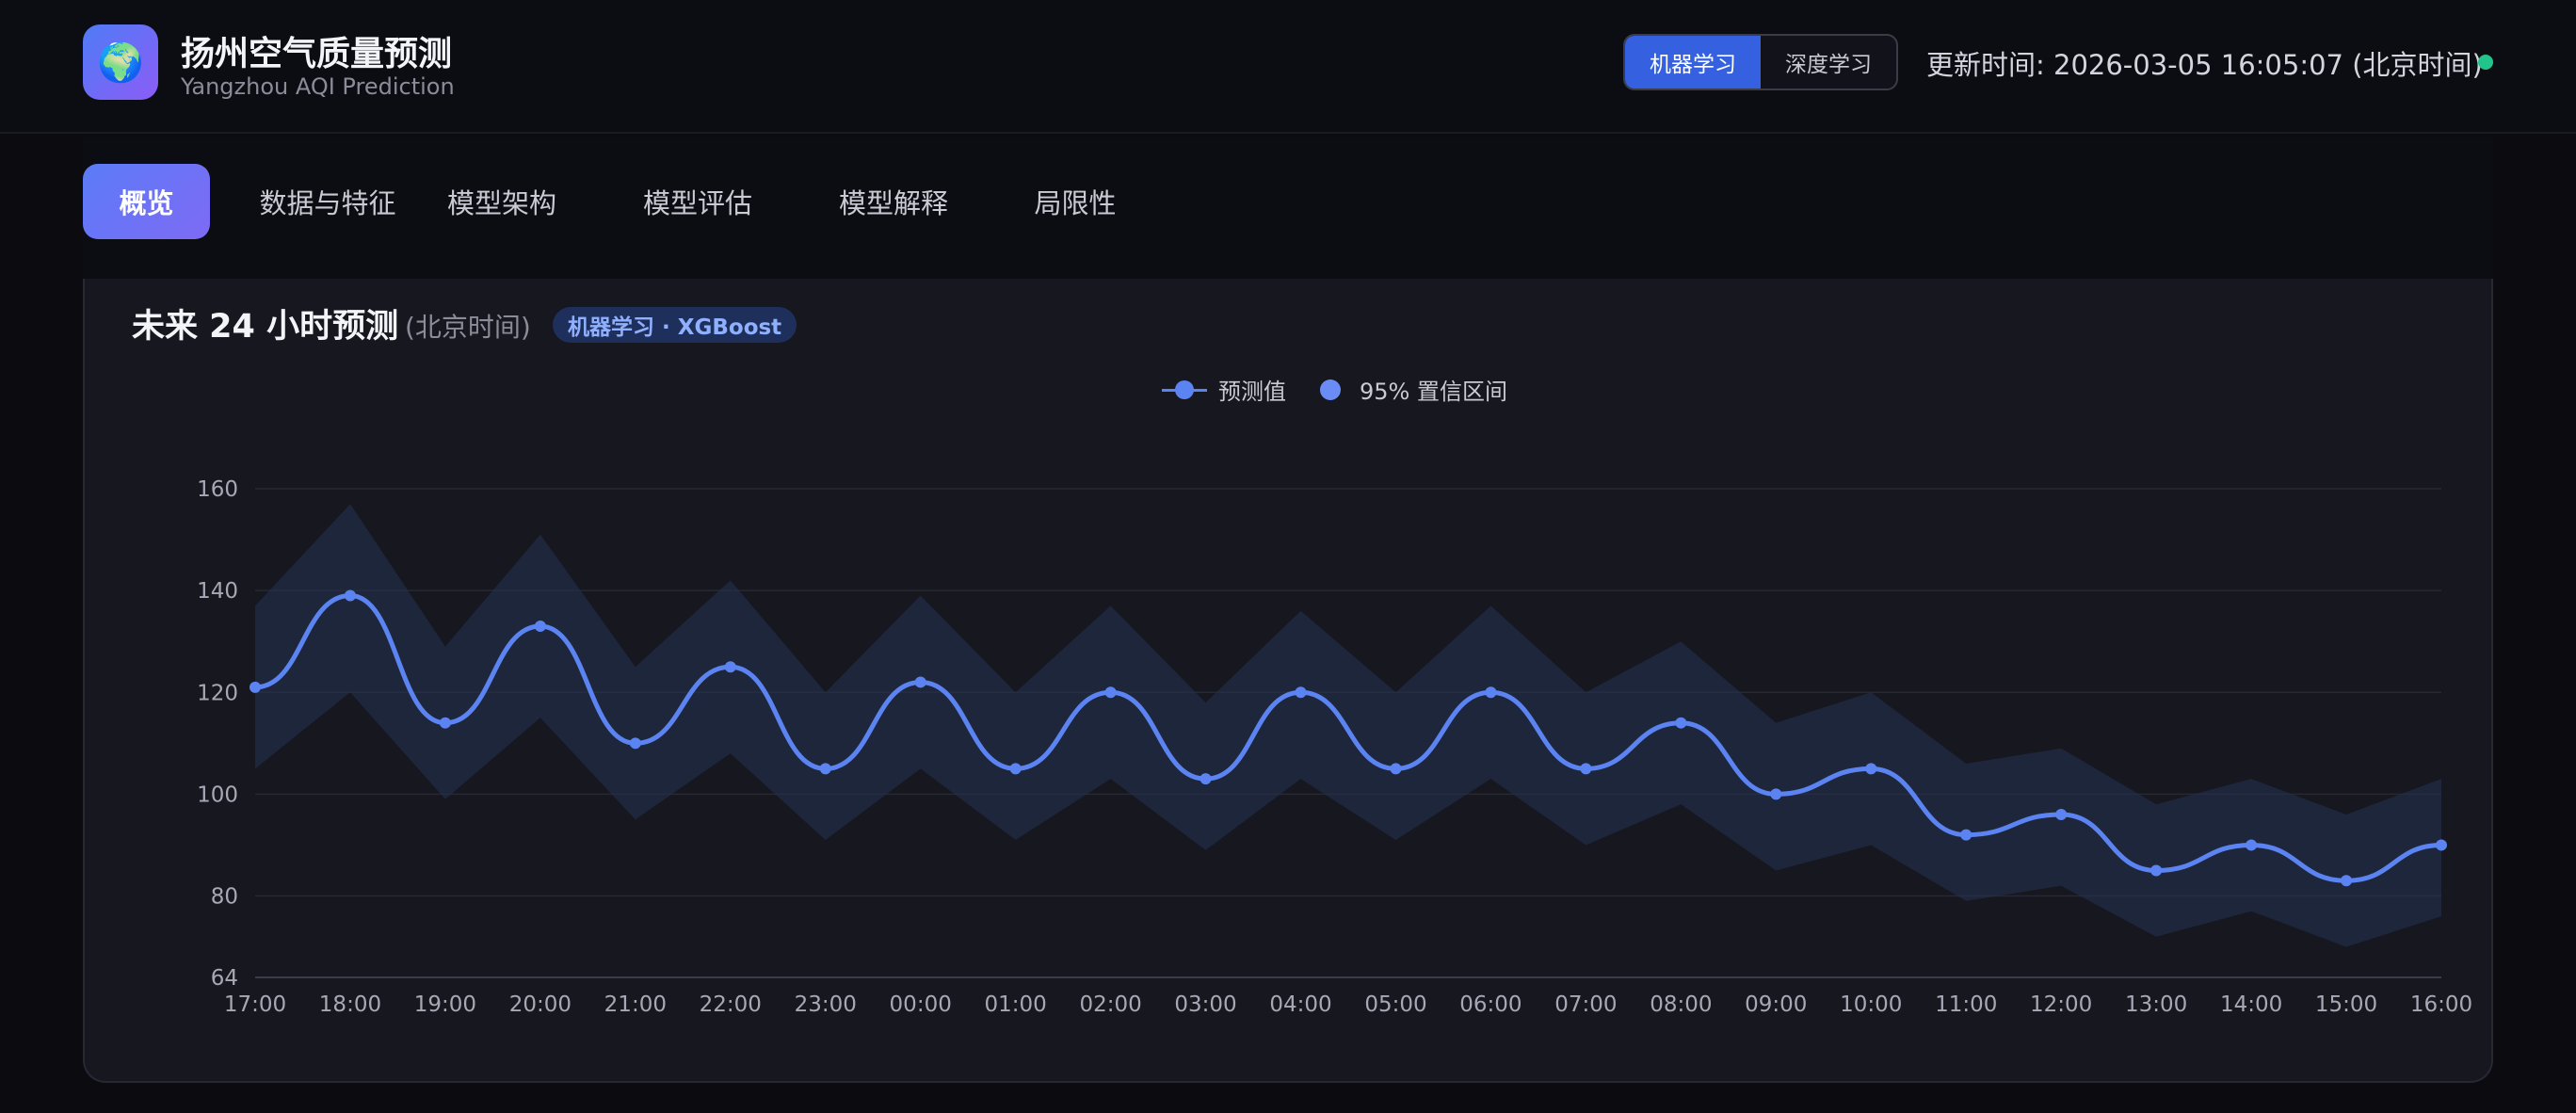 The image size is (2576, 1113). What do you see at coordinates (826, 1005) in the screenshot?
I see `x-tick-label: 23:00` at bounding box center [826, 1005].